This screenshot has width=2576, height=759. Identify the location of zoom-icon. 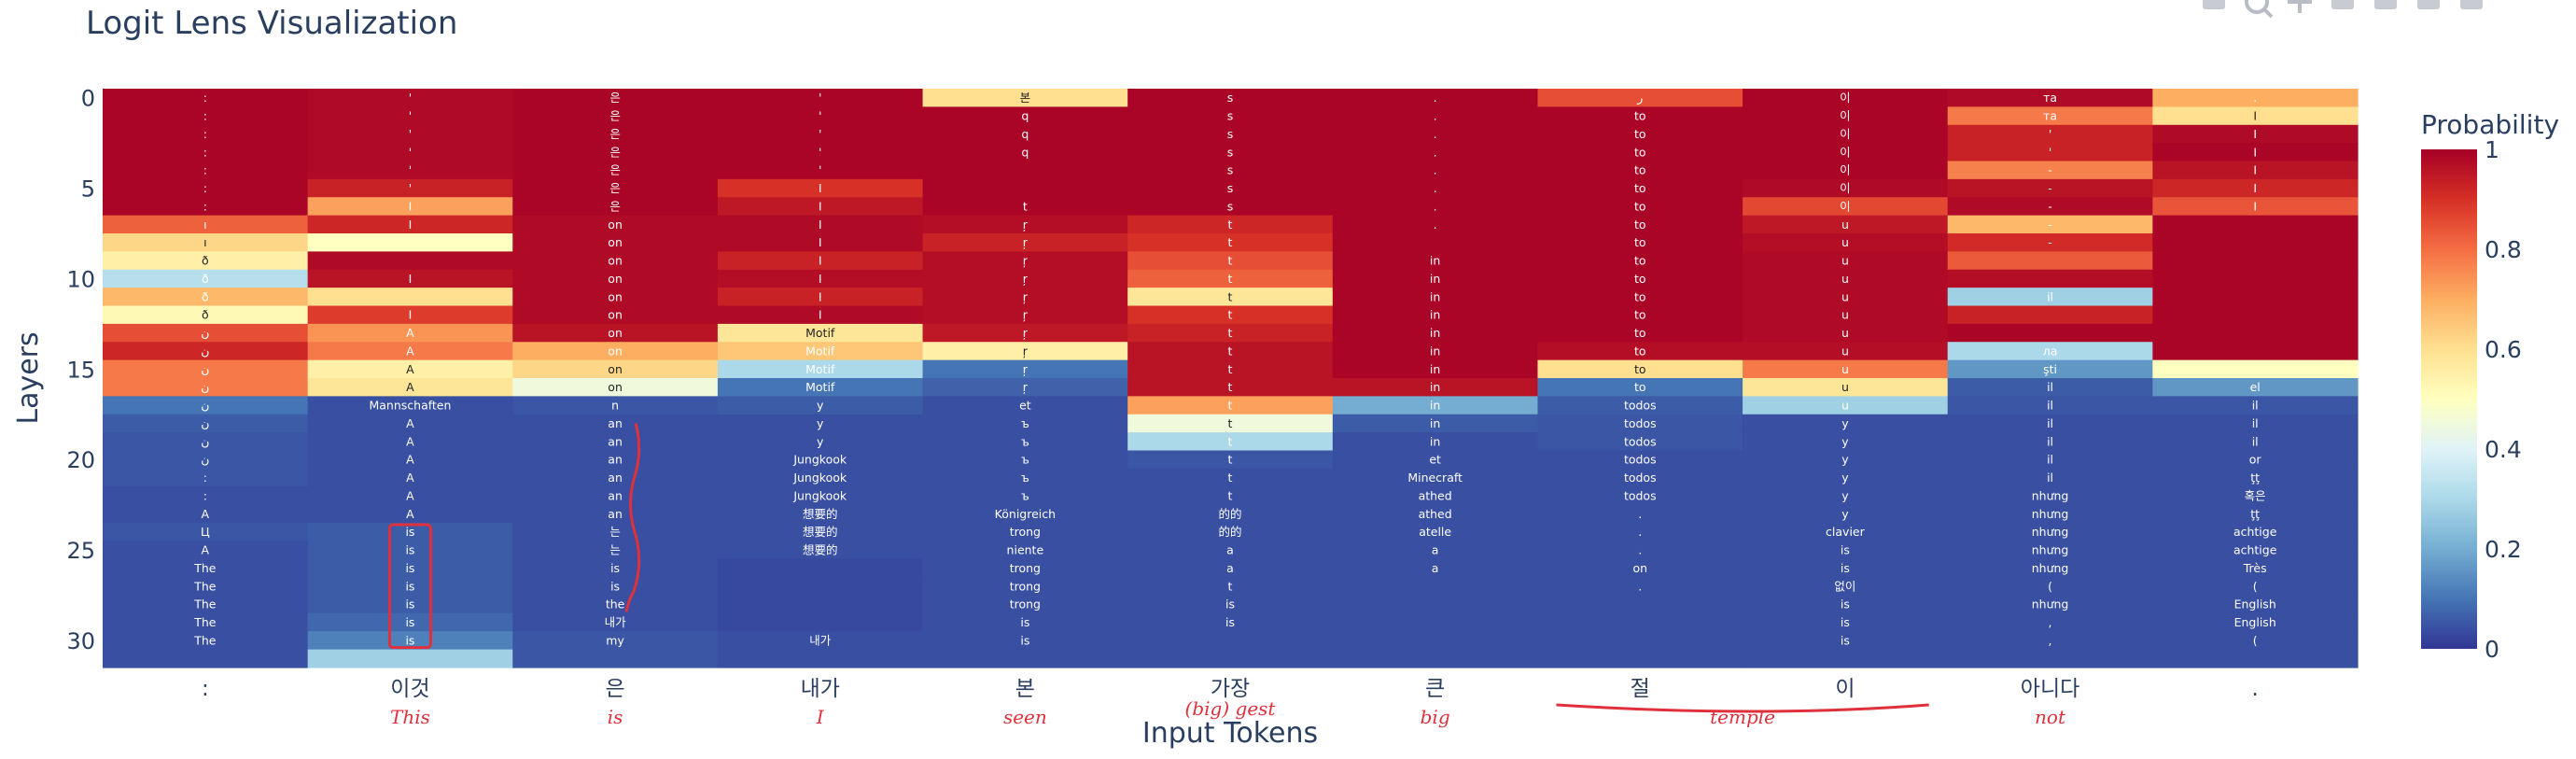
(2259, 10).